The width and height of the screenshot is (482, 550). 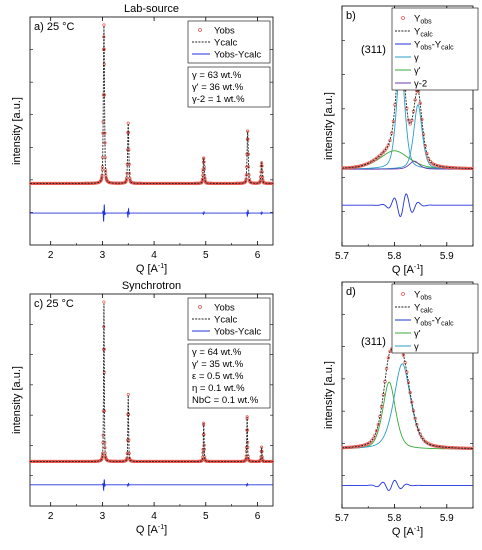 What do you see at coordinates (394, 518) in the screenshot?
I see `x-tick-label: 5.8` at bounding box center [394, 518].